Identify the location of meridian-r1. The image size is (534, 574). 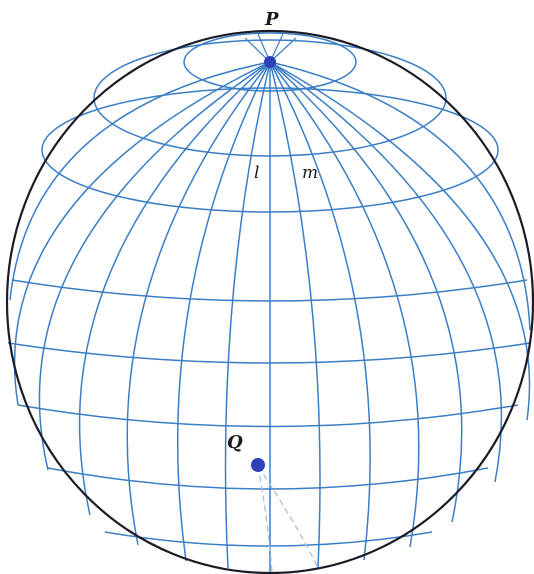
(295, 315).